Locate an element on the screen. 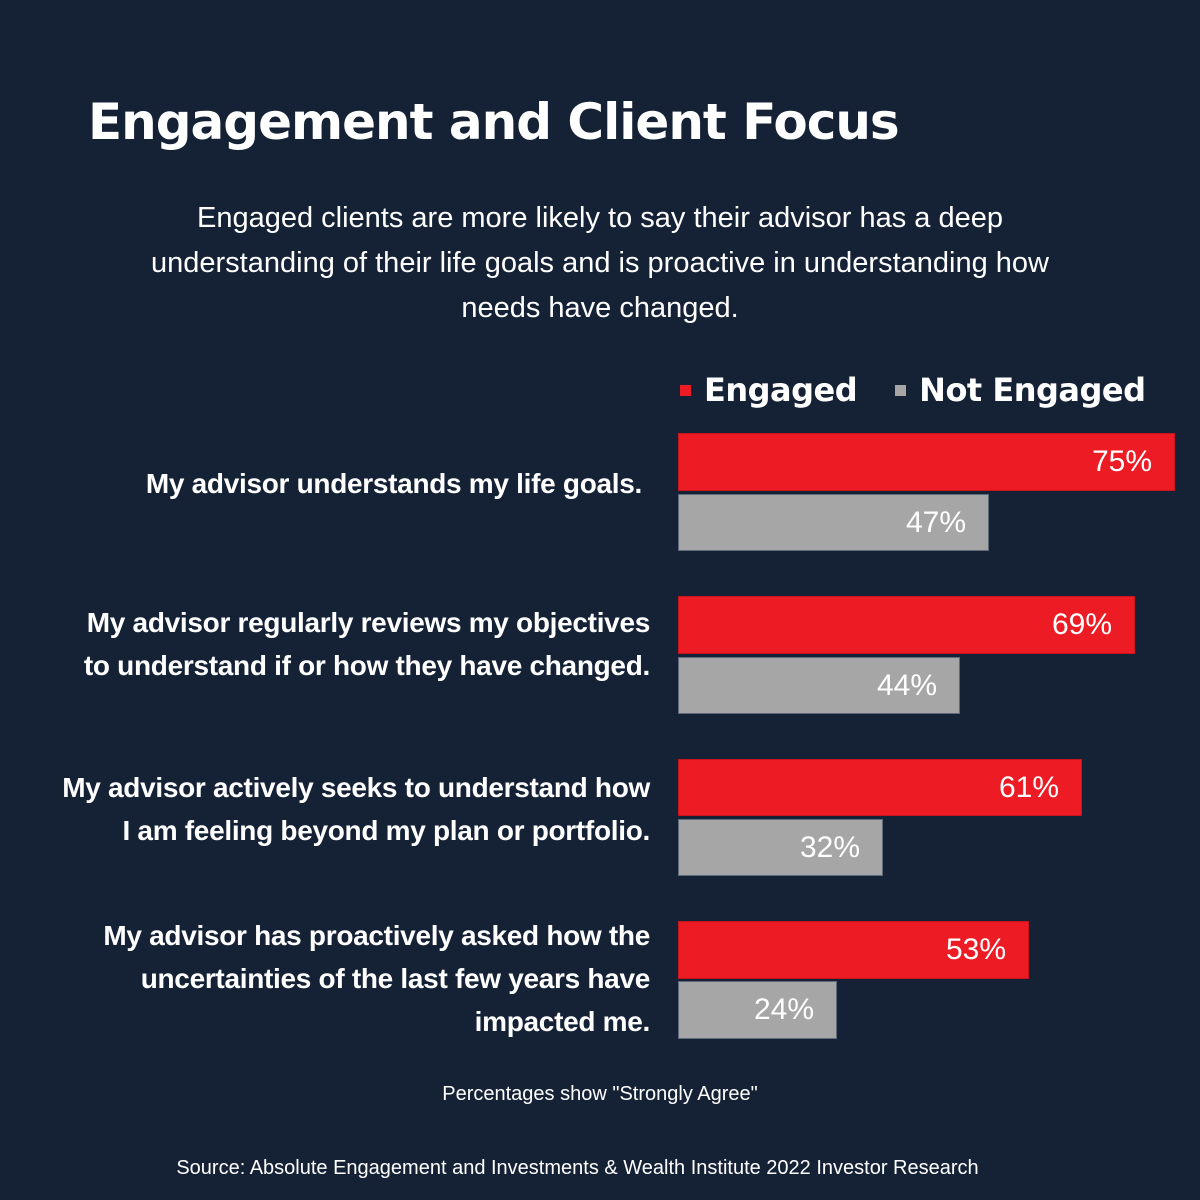 This screenshot has width=1200, height=1200. bar-value-label: 61% is located at coordinates (1028, 787).